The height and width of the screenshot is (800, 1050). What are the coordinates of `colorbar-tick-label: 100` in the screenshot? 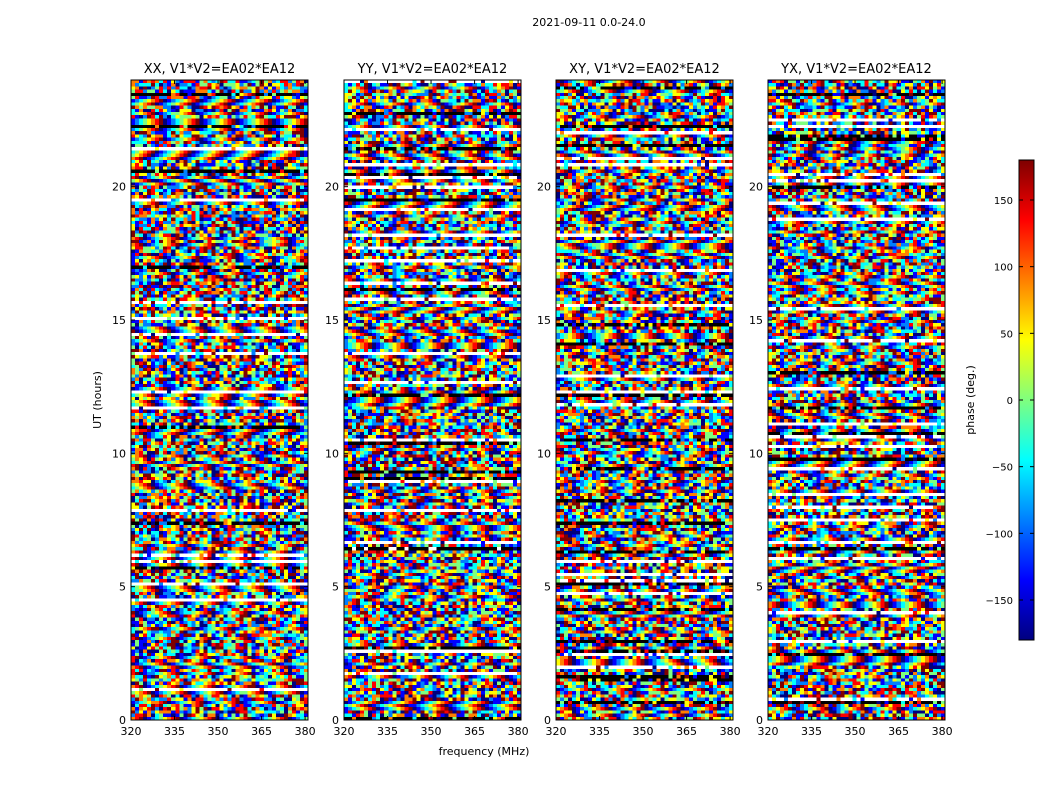 It's located at (1003, 268).